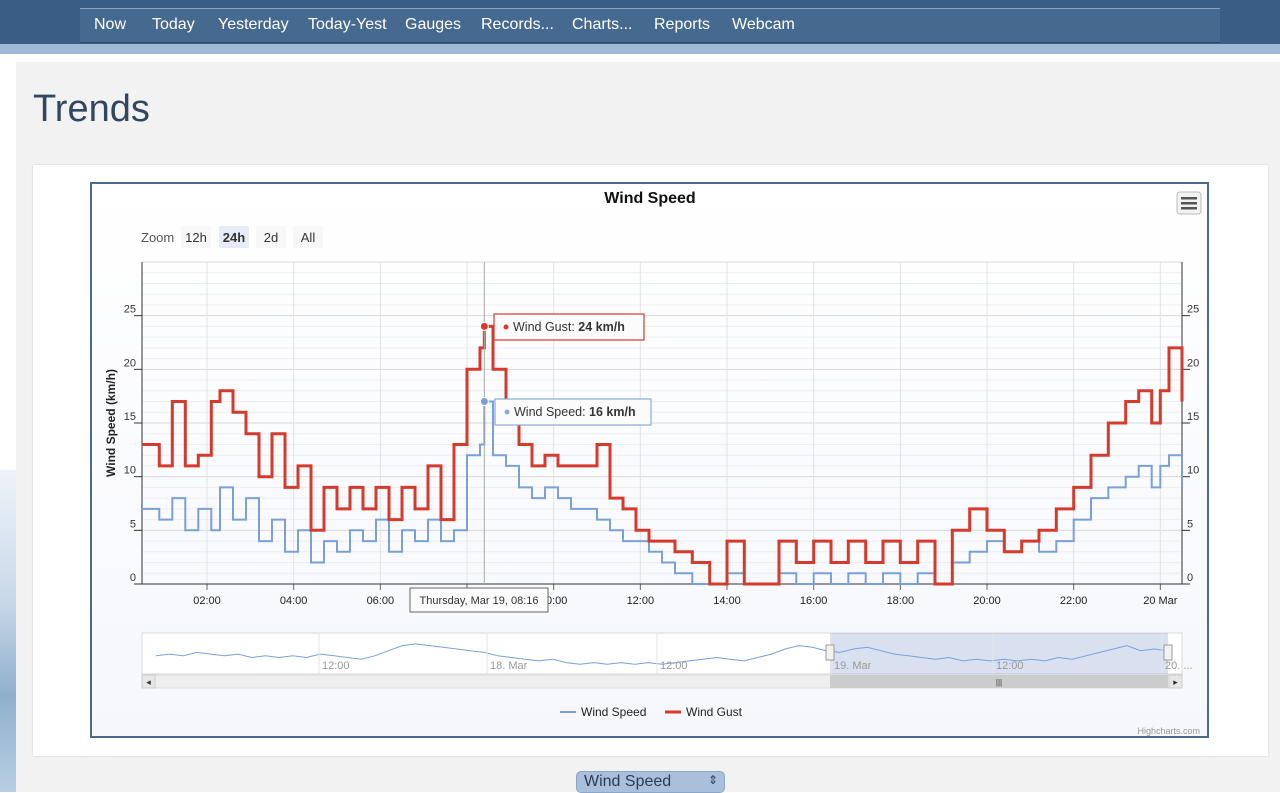 The image size is (1280, 793). I want to click on x-tick-label: 16:00, so click(814, 601).